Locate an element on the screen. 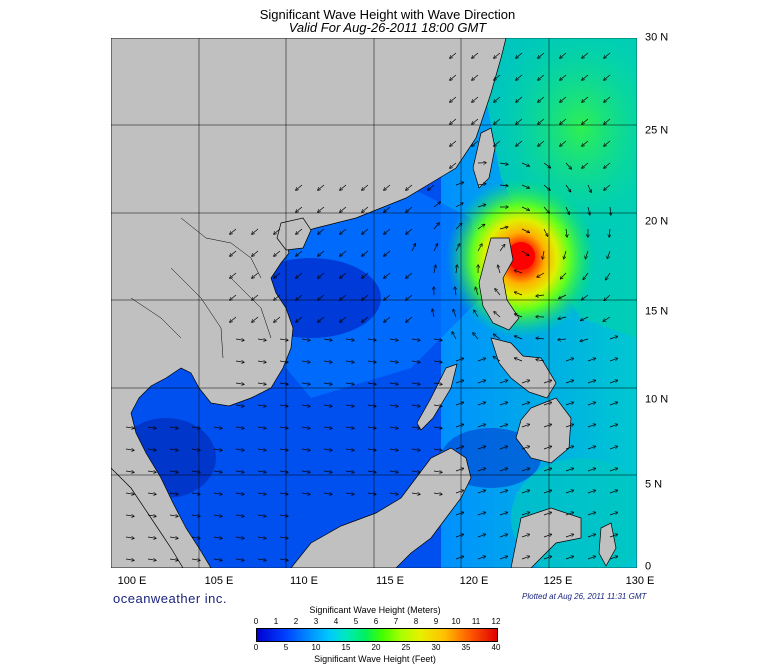 The height and width of the screenshot is (665, 775). colorbar-tick-feet: 20 is located at coordinates (376, 647).